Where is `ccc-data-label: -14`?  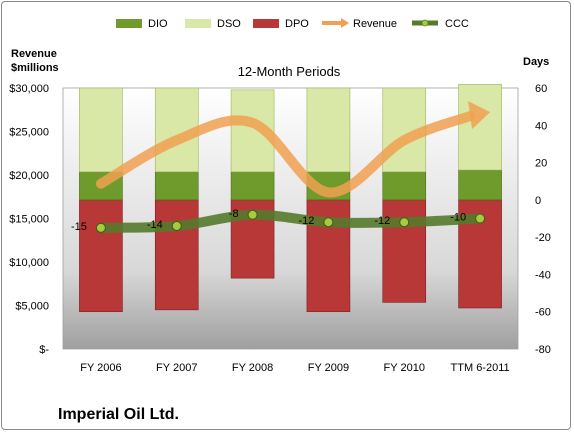
ccc-data-label: -14 is located at coordinates (155, 225).